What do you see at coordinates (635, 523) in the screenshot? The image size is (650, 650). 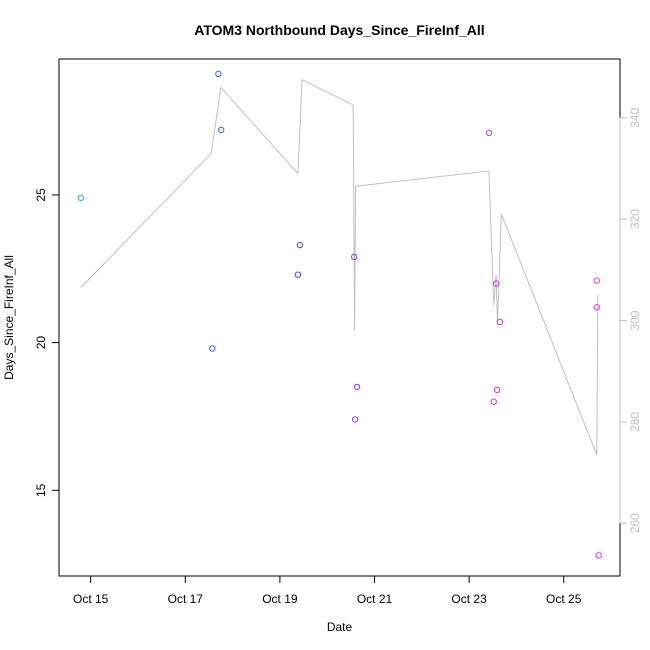 I see `y2-tick-label: 260` at bounding box center [635, 523].